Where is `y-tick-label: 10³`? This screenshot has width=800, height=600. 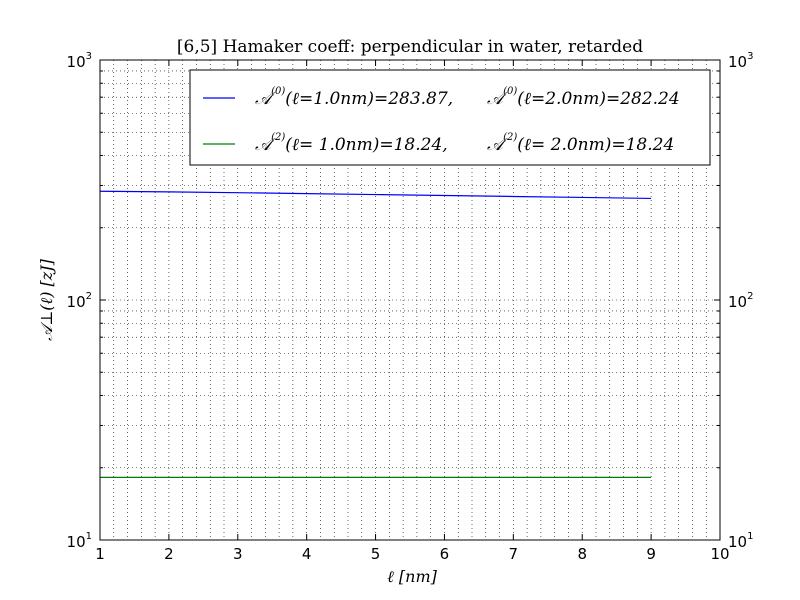 y-tick-label: 10³ is located at coordinates (79, 61).